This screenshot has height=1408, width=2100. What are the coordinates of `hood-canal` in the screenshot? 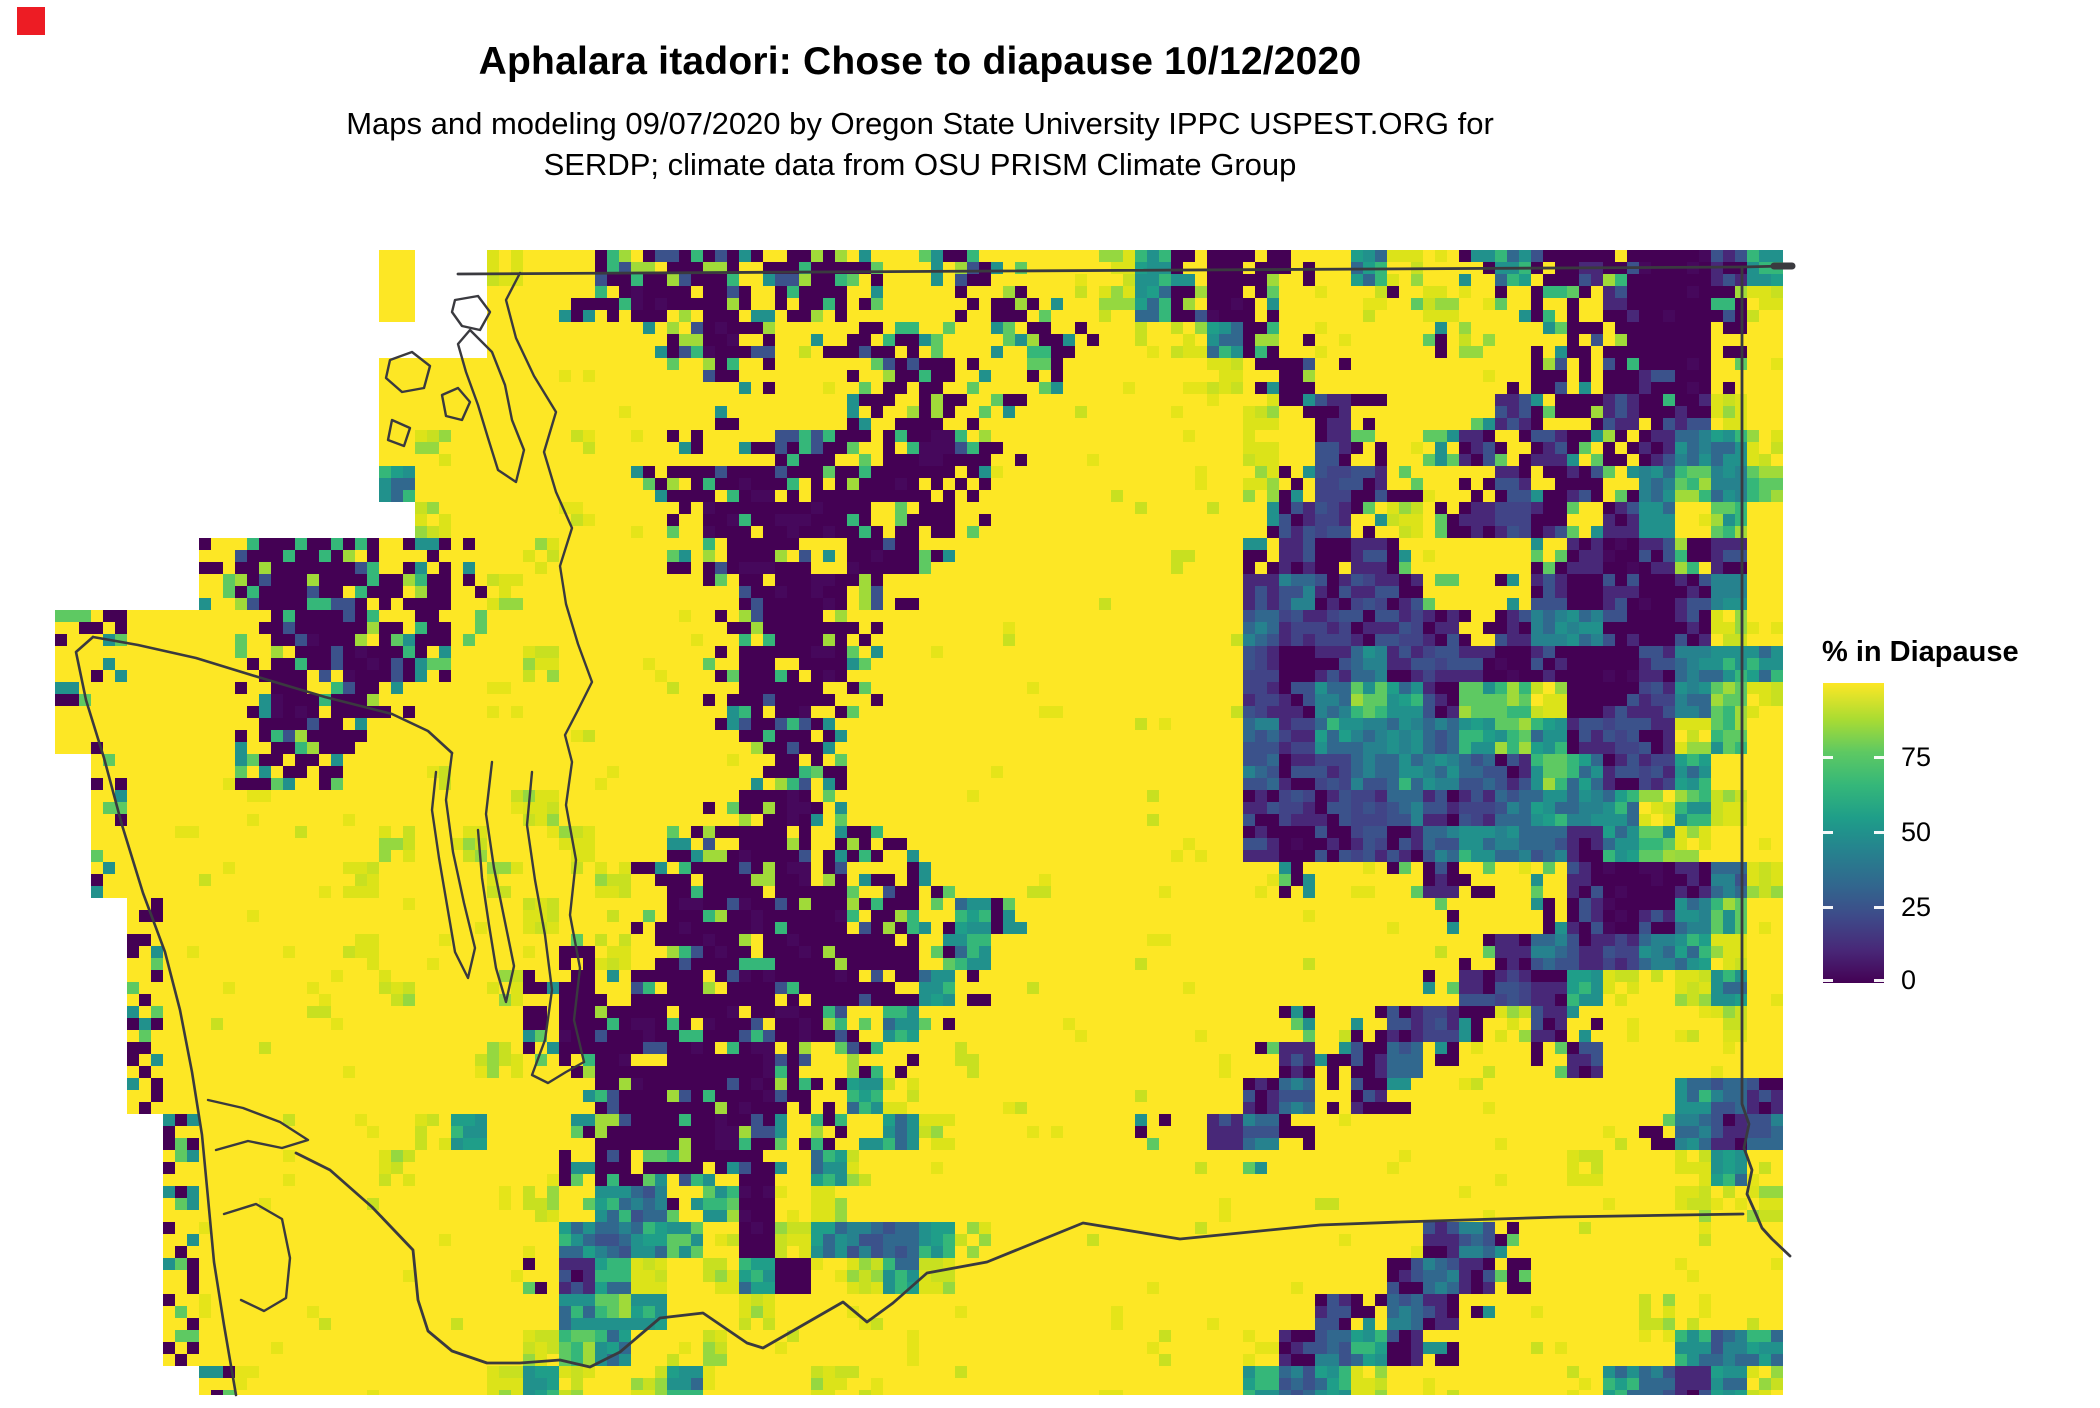 It's located at (453, 865).